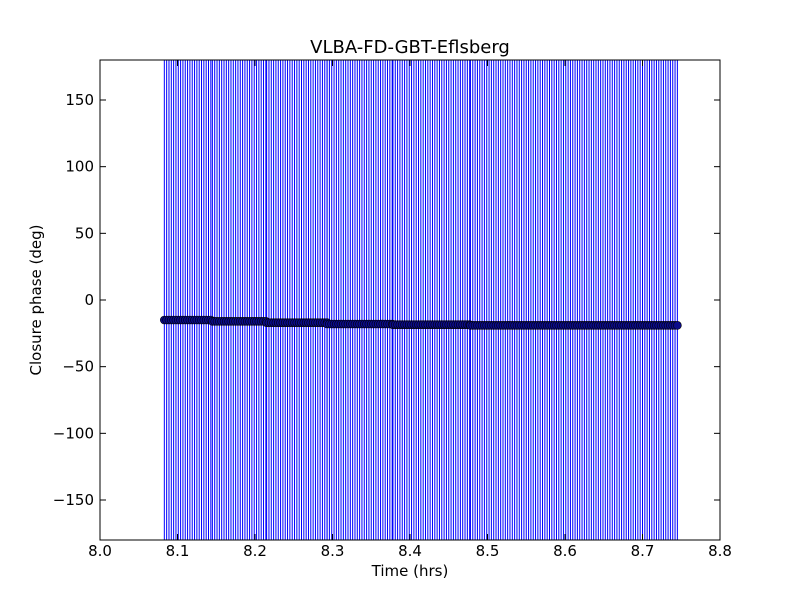  What do you see at coordinates (36, 300) in the screenshot?
I see `y-axis-label: Closure phase (deg)` at bounding box center [36, 300].